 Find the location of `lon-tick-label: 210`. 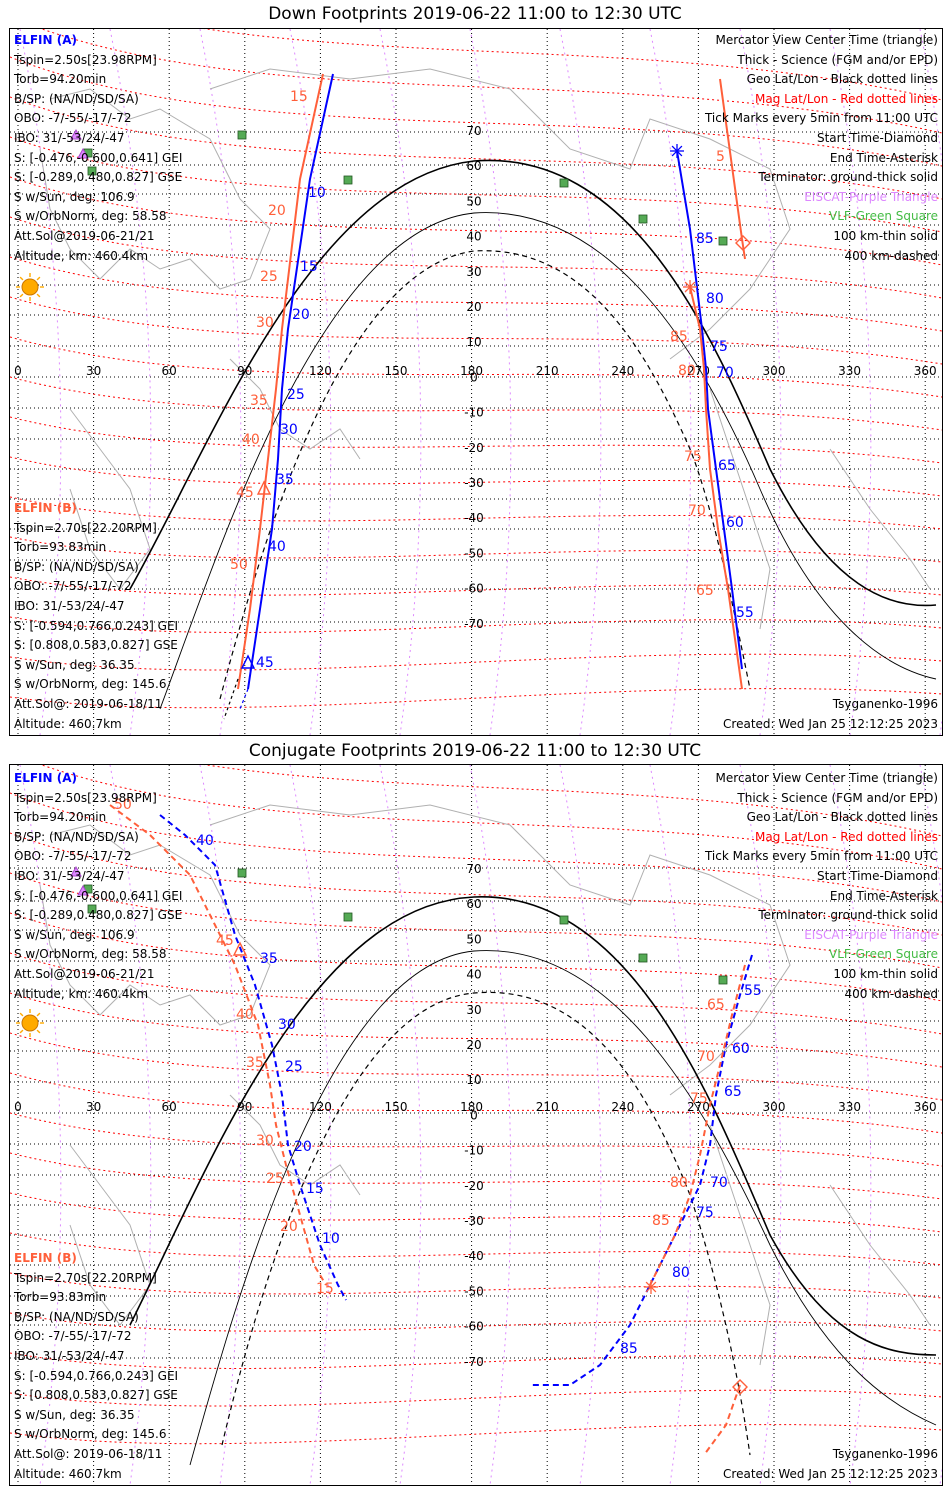

lon-tick-label: 210 is located at coordinates (547, 1107).